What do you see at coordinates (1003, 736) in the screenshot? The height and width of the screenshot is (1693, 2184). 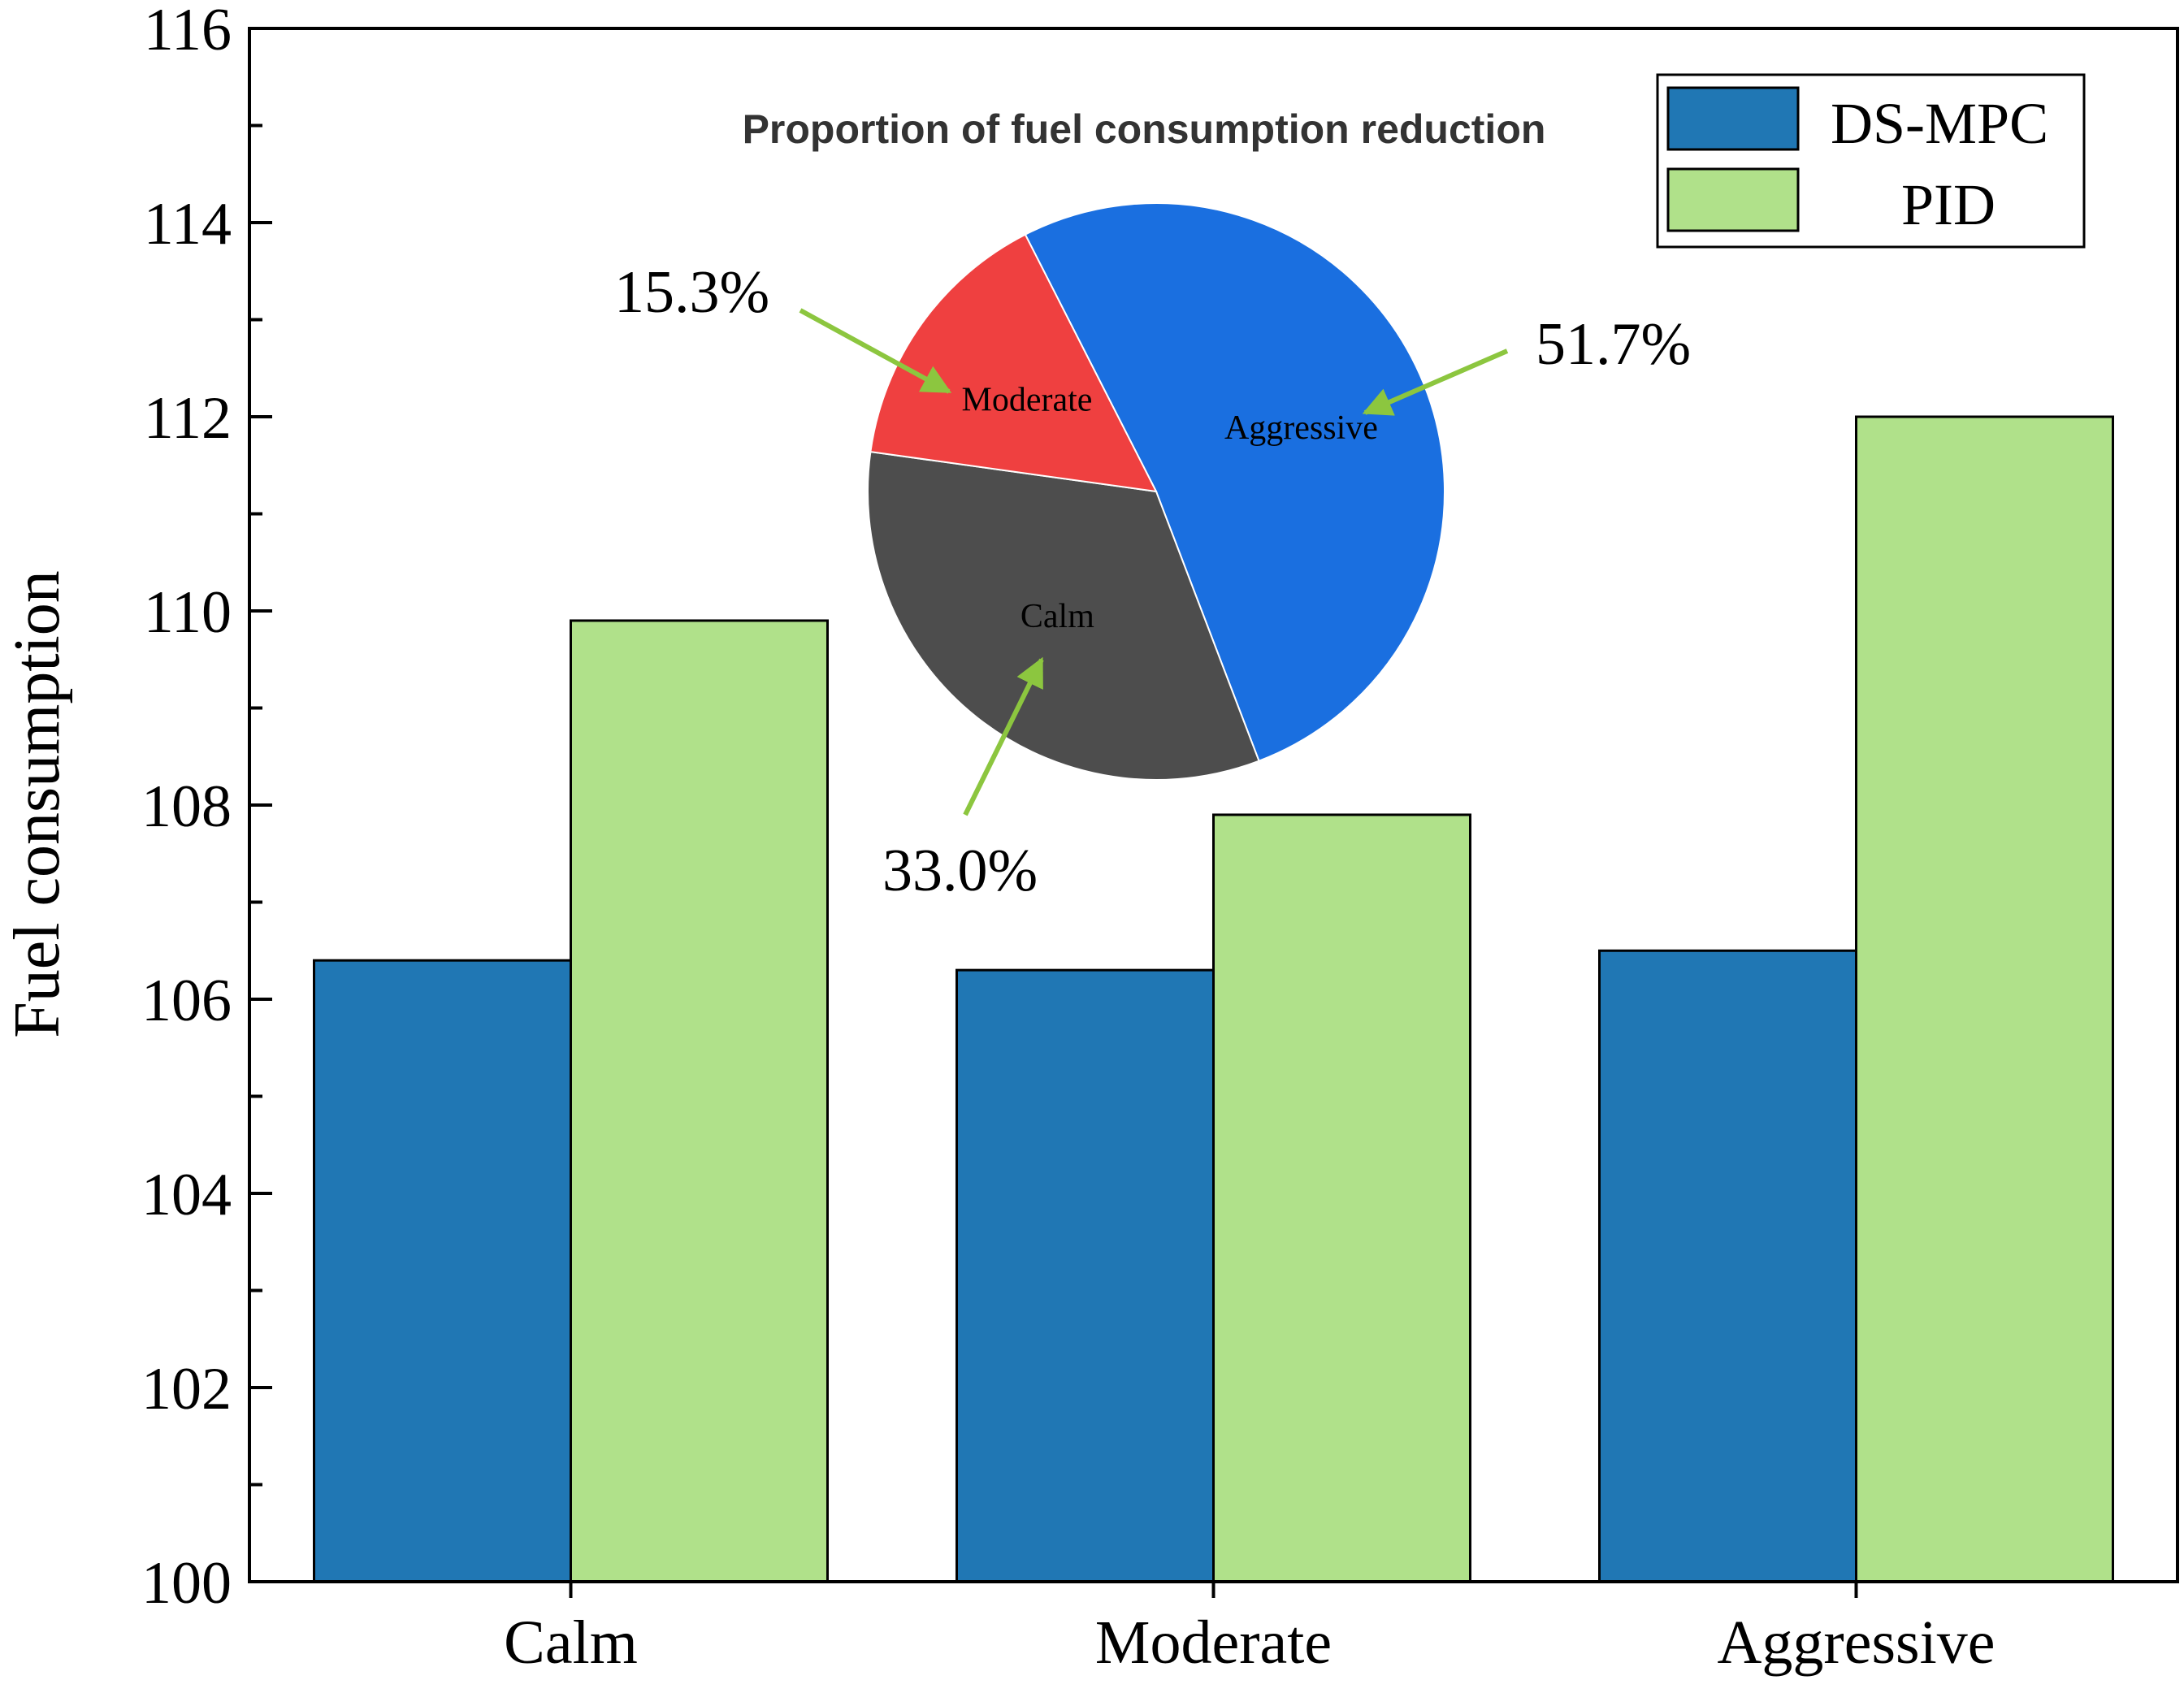 I see `arrow-calm` at bounding box center [1003, 736].